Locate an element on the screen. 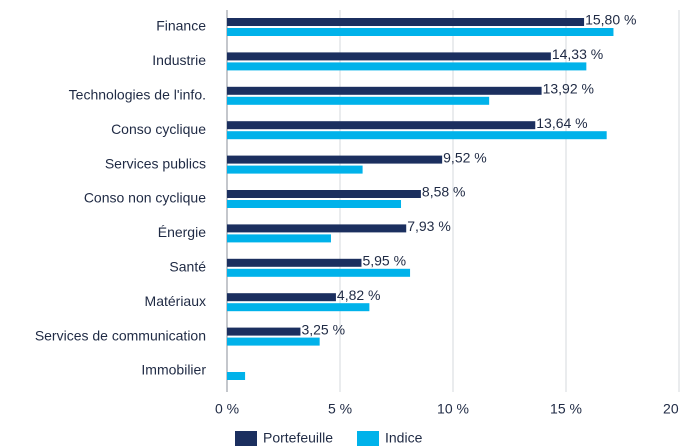 This screenshot has width=680, height=448. category-label: Matériaux is located at coordinates (175, 301).